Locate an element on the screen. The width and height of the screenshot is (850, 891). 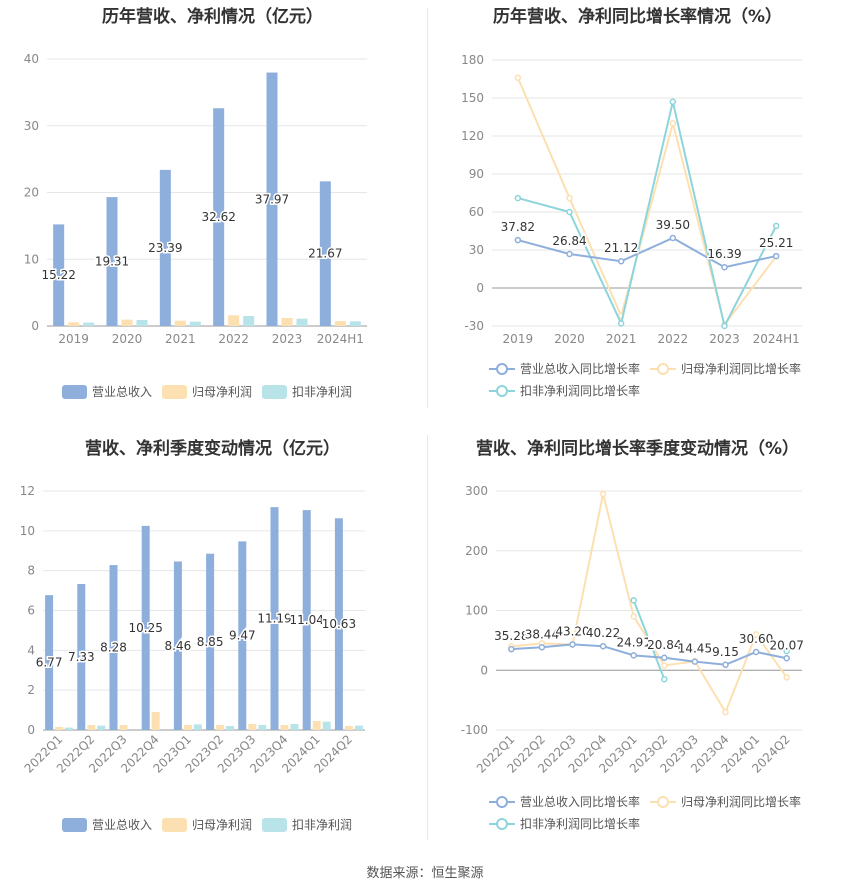
y-tick-label: 180 is located at coordinates (472, 60).